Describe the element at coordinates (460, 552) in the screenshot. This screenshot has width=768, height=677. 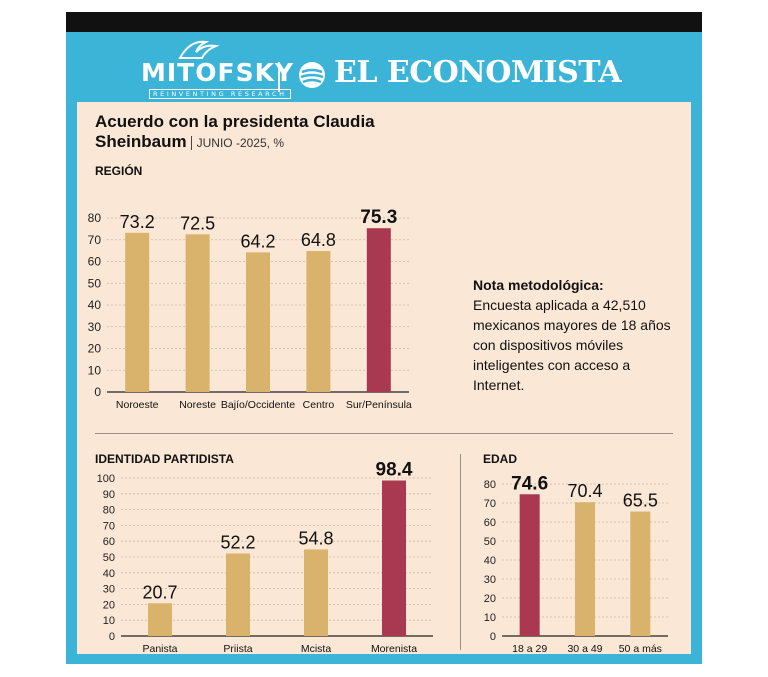
I see `vertical-divider` at that location.